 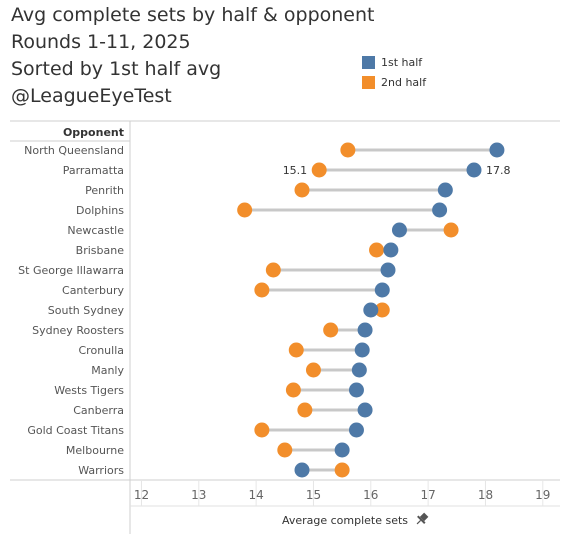 What do you see at coordinates (255, 495) in the screenshot?
I see `x-tick-label-14: 14` at bounding box center [255, 495].